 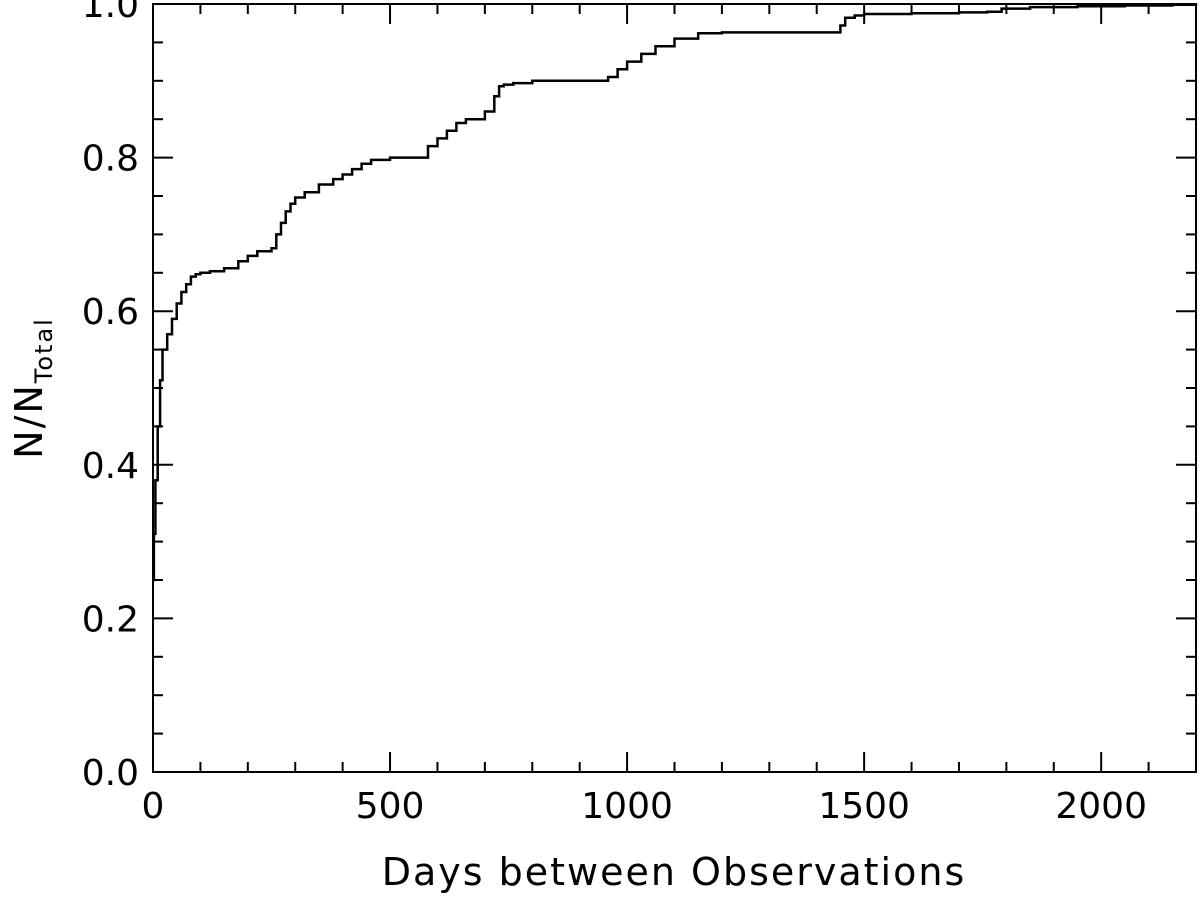 What do you see at coordinates (110, 159) in the screenshot?
I see `y-tick-label: 0.8` at bounding box center [110, 159].